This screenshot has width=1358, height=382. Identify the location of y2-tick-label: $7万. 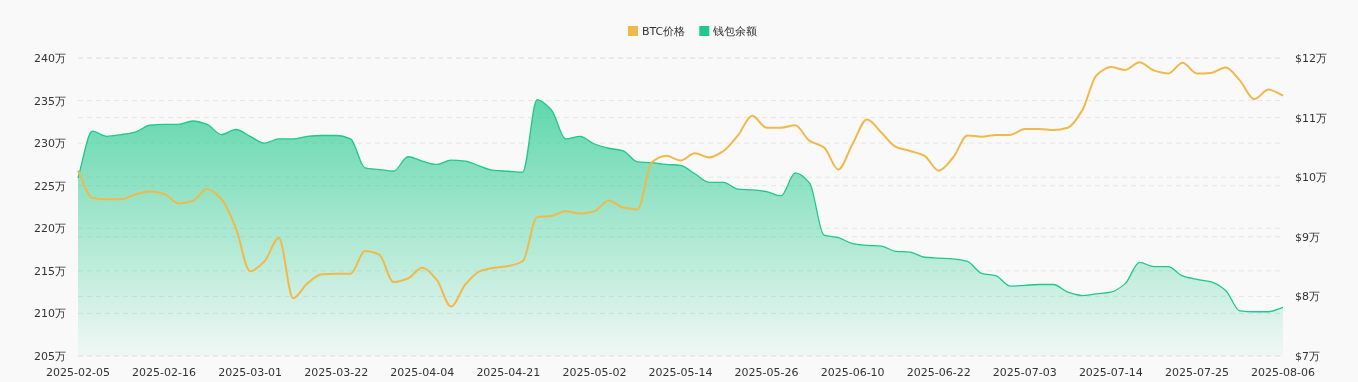
(1307, 356).